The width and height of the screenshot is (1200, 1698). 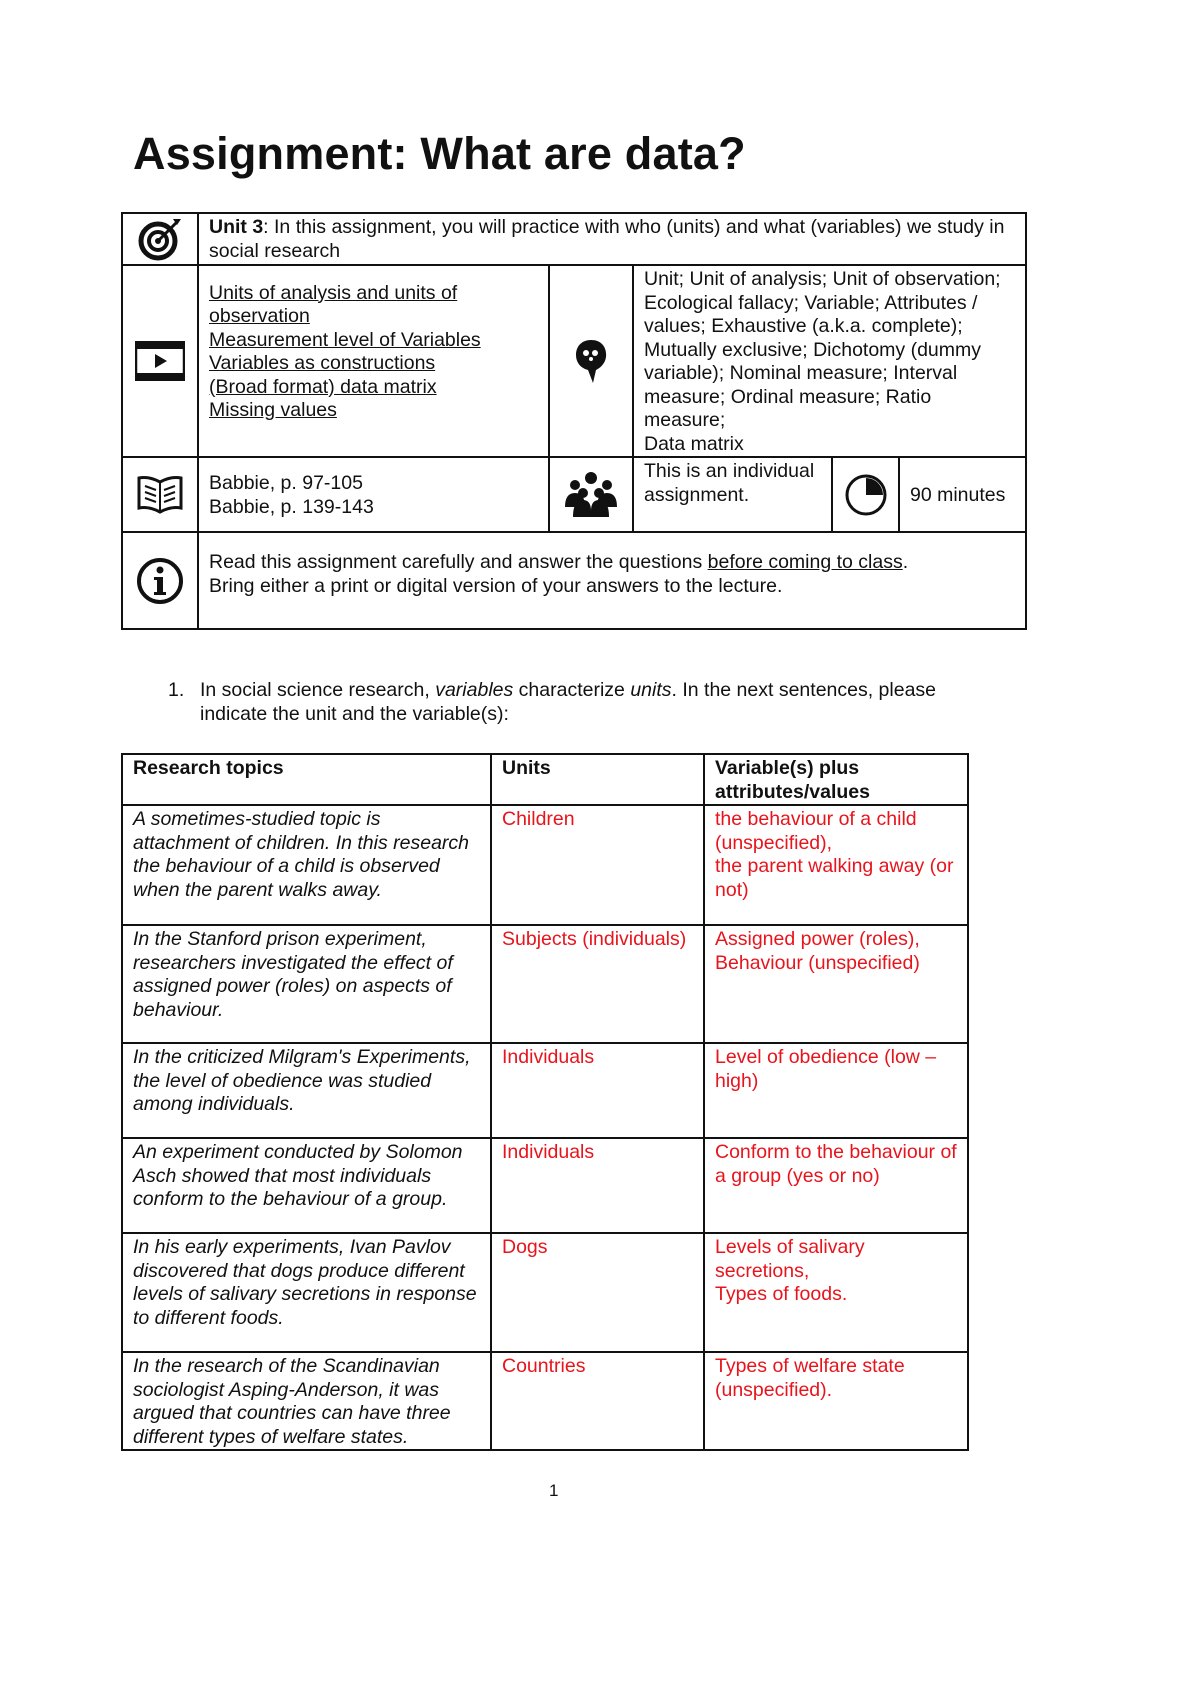 I want to click on before-class-link: before coming to class, so click(x=805, y=562).